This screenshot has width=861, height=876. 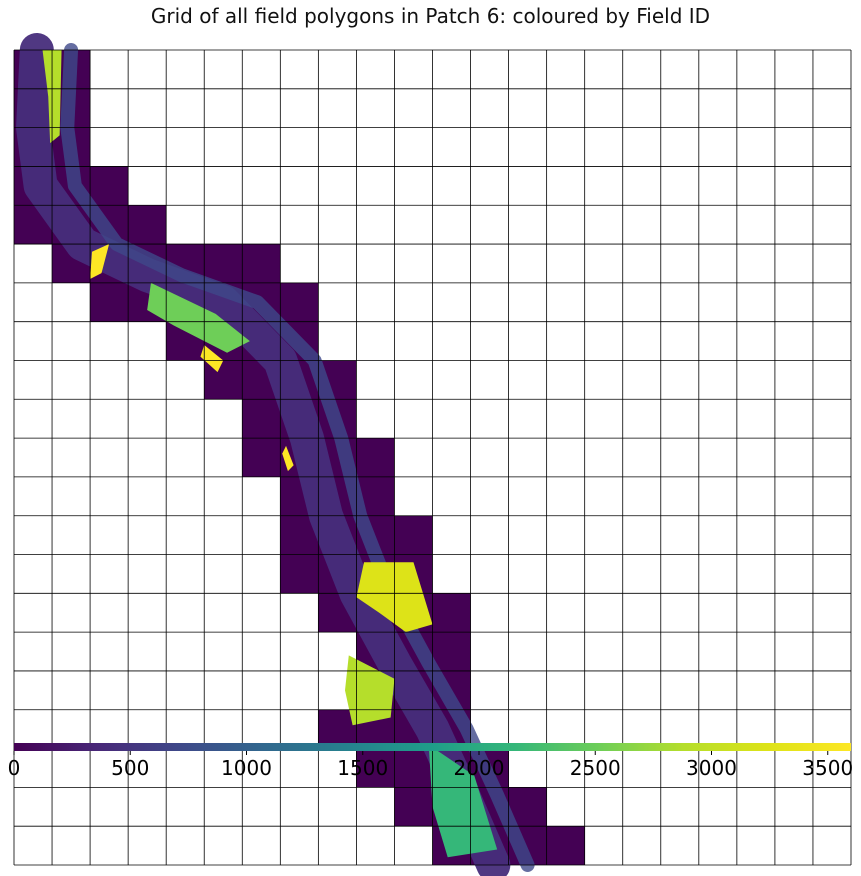 I want to click on colorbar-gradient, so click(x=432, y=747).